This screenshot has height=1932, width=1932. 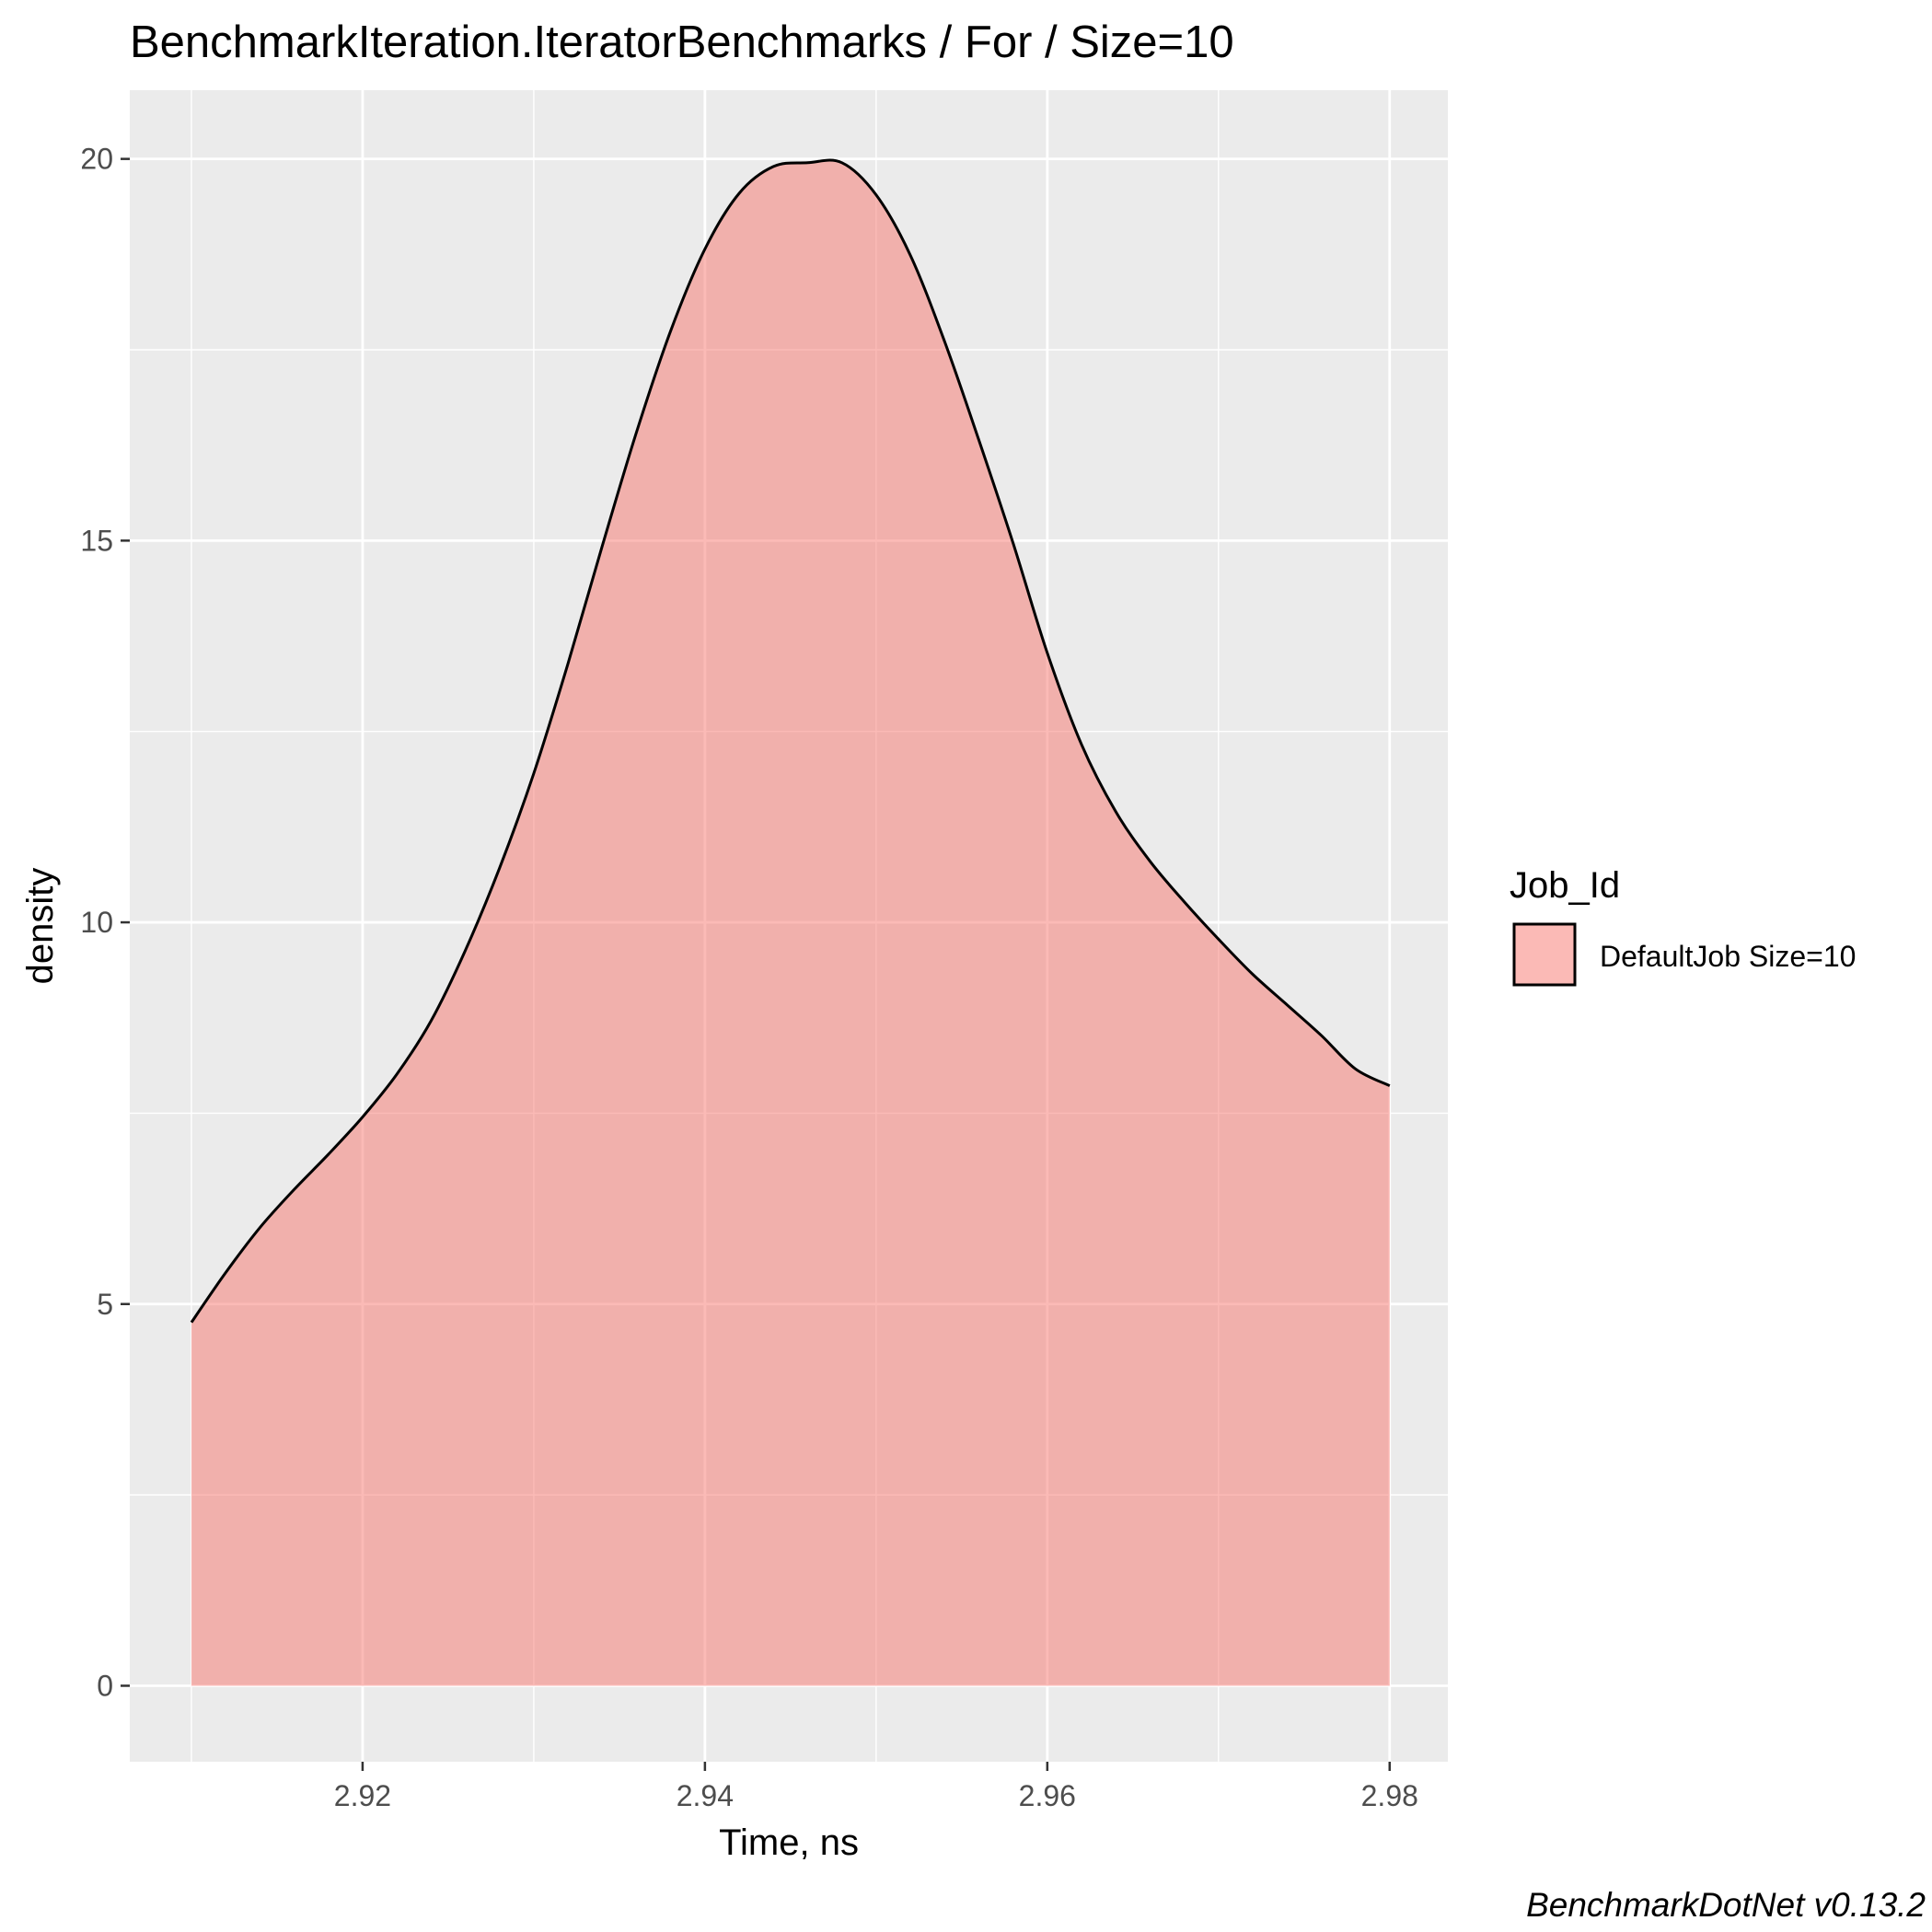 I want to click on y-tick-label: 20, so click(x=96, y=160).